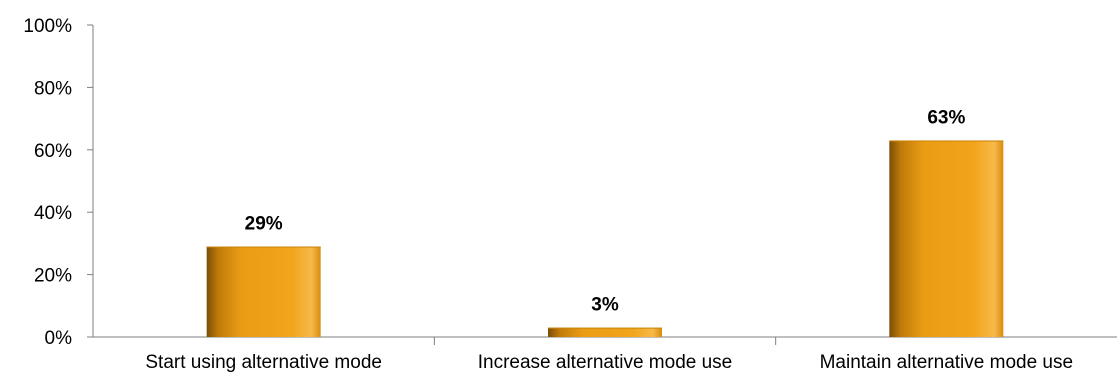  What do you see at coordinates (53, 88) in the screenshot?
I see `y-tick-label: 80%` at bounding box center [53, 88].